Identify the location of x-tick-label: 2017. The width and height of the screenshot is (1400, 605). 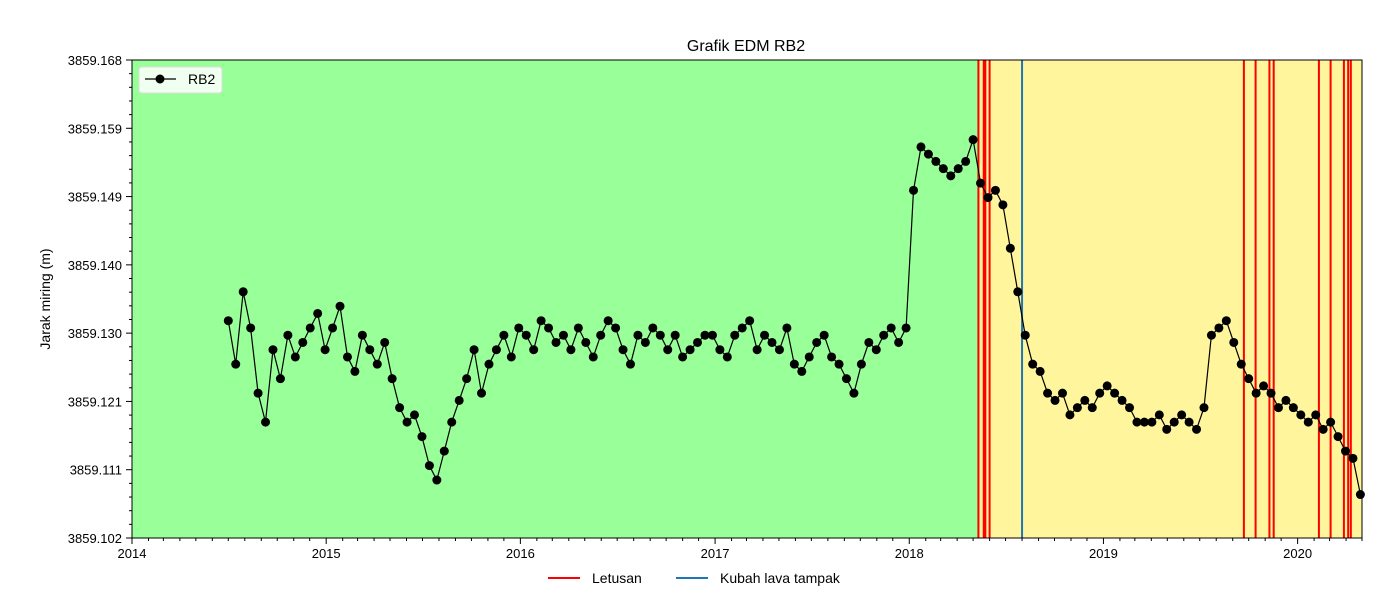
(715, 553).